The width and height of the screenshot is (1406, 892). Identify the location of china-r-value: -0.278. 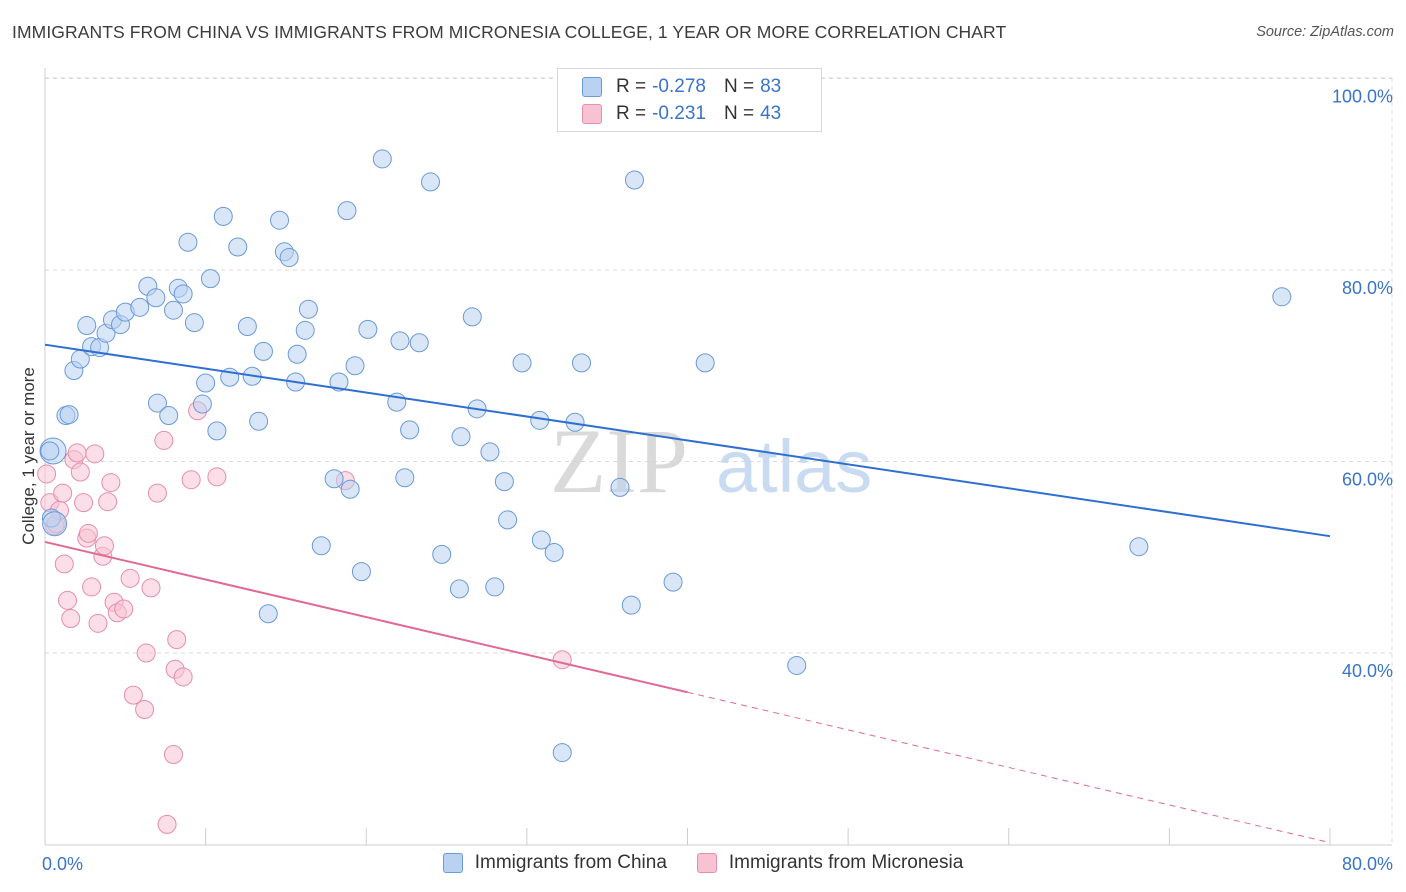
(679, 86).